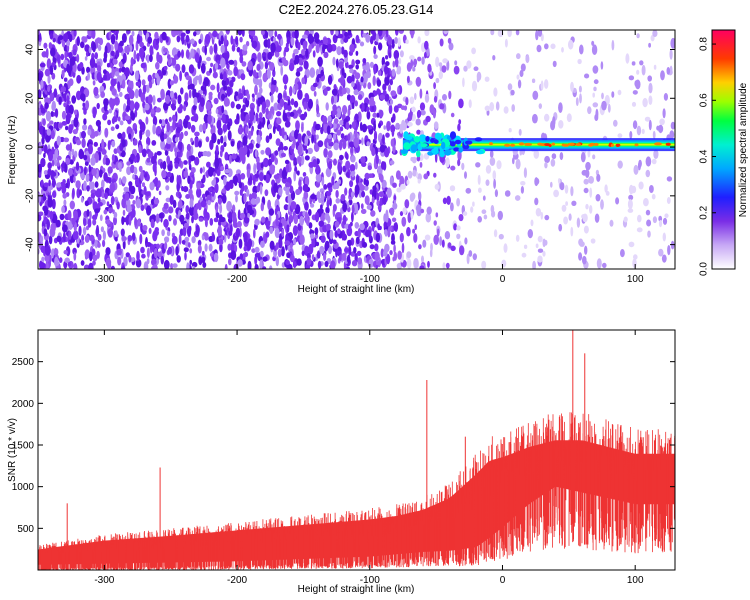  I want to click on spectrogram-x-axis-label: Height of straight line (km), so click(356, 289).